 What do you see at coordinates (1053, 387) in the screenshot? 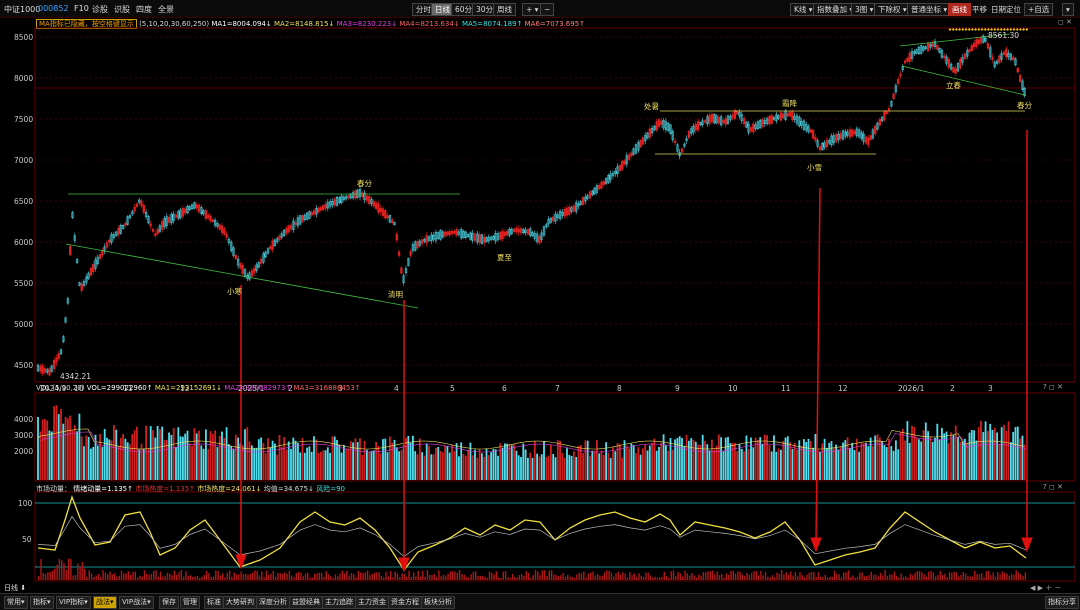
I see `vol-panel-icons: ? ◻ ✕` at bounding box center [1053, 387].